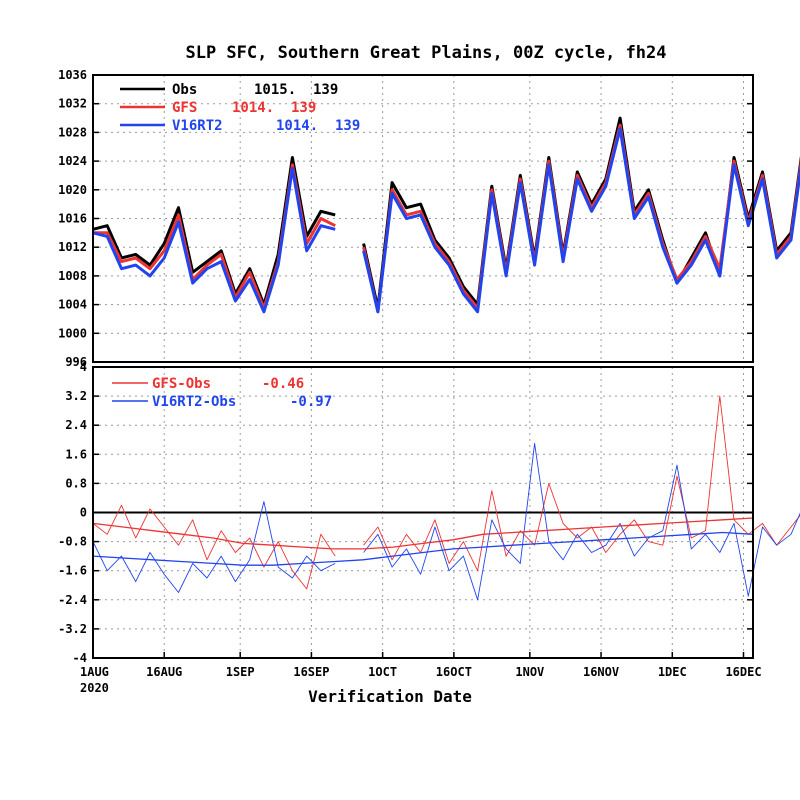  I want to click on slp-y-tick-label: 1020, so click(72, 190).